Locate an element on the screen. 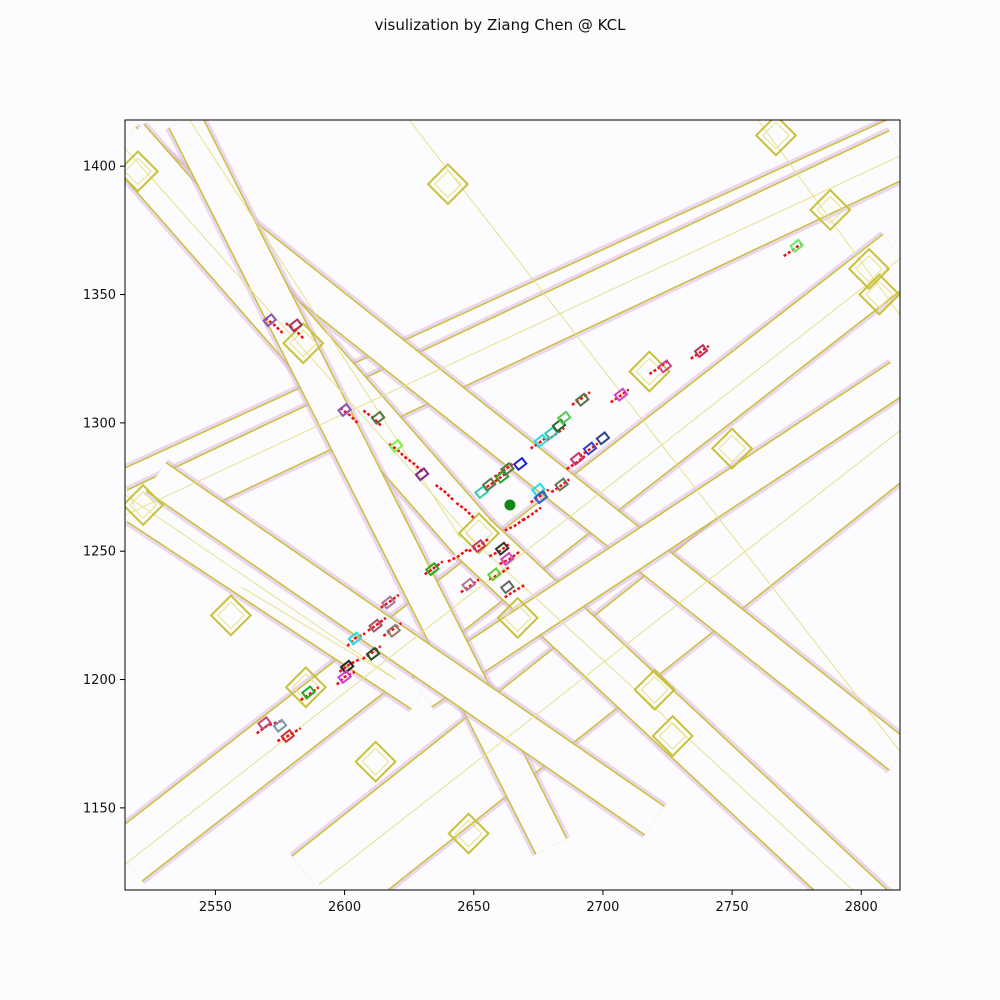  y-tick-label: 1300 is located at coordinates (99, 423).